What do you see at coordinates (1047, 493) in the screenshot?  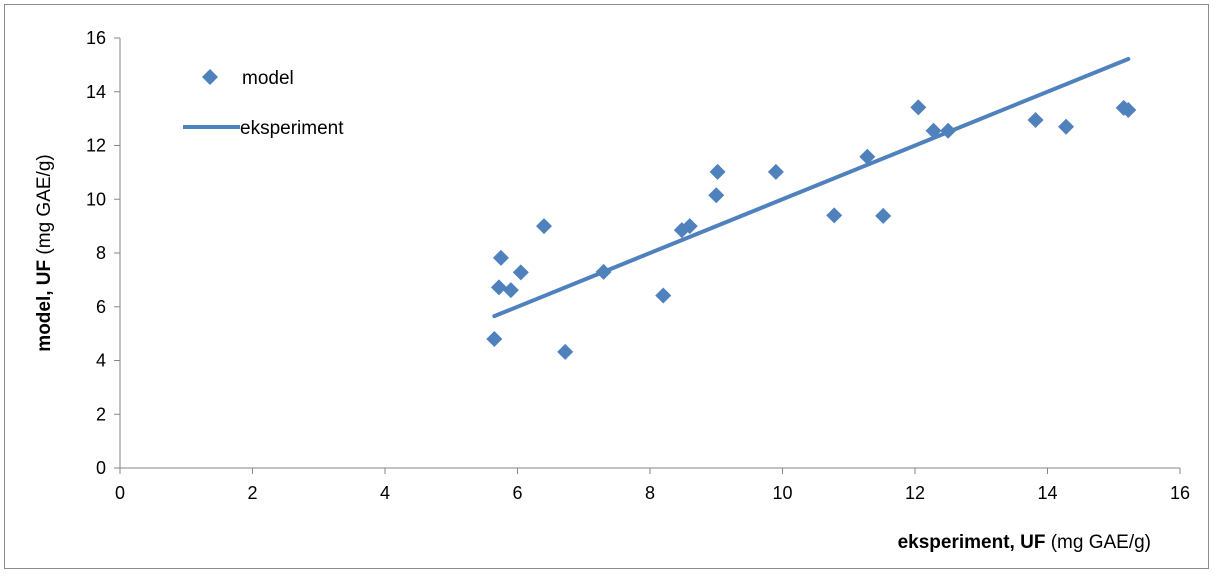 I see `x-tick-label: 14` at bounding box center [1047, 493].